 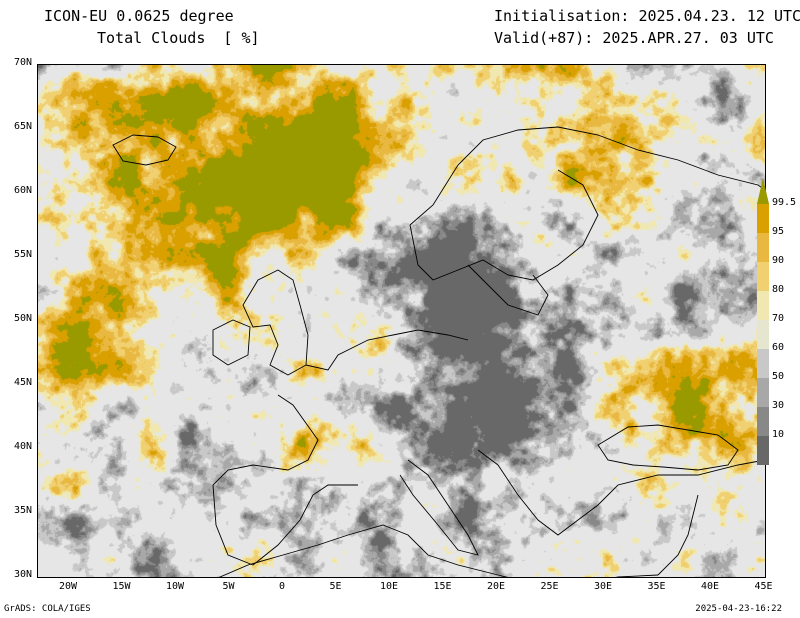 What do you see at coordinates (763, 191) in the screenshot?
I see `colorbar-top-arrow` at bounding box center [763, 191].